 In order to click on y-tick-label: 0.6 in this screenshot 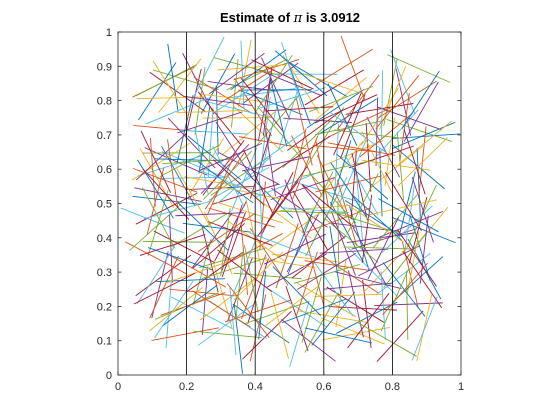, I will do `click(104, 170)`.